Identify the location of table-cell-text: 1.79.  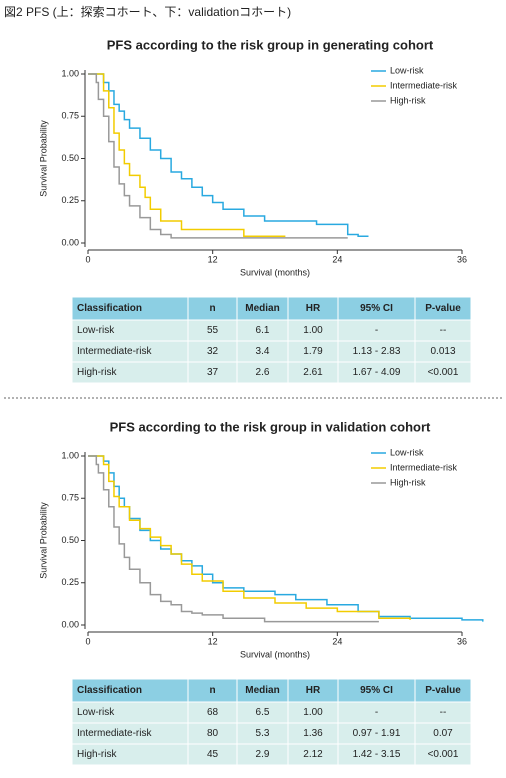
(313, 351).